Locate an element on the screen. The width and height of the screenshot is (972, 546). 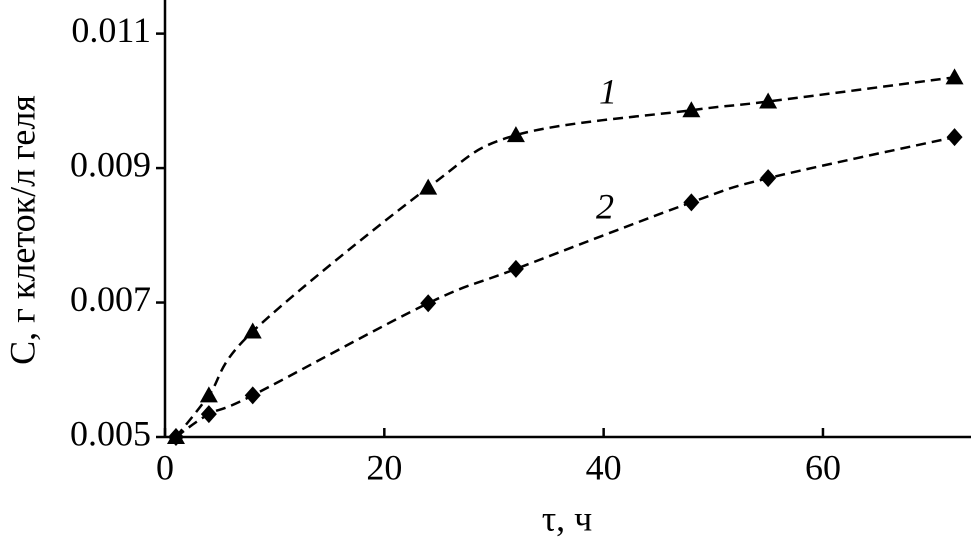
y-tick-label: 0.007 is located at coordinates (110, 299).